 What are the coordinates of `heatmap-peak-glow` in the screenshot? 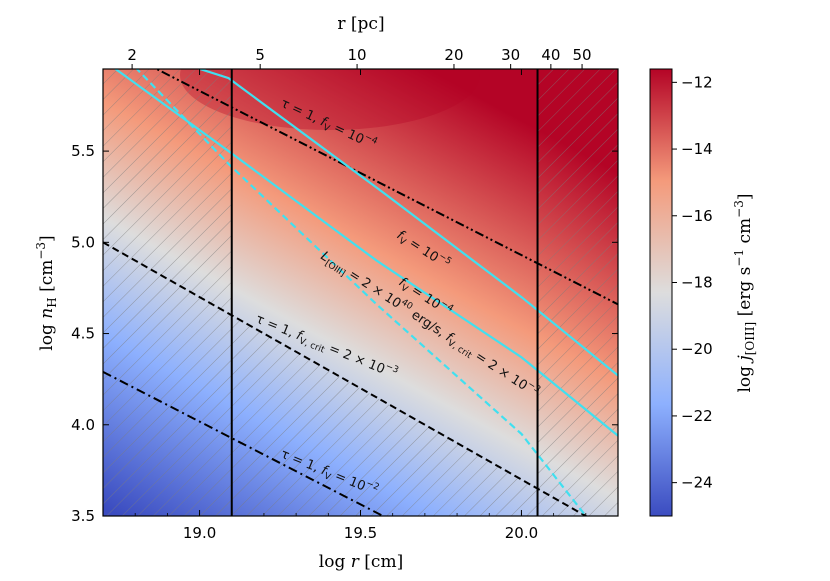 It's located at (330, 99).